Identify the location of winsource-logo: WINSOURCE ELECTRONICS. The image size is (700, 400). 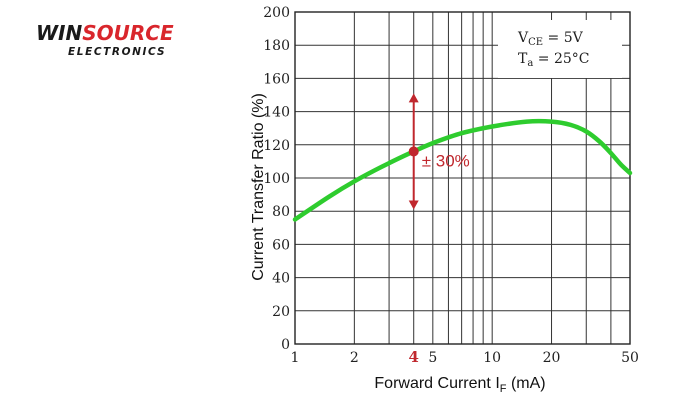
(105, 39).